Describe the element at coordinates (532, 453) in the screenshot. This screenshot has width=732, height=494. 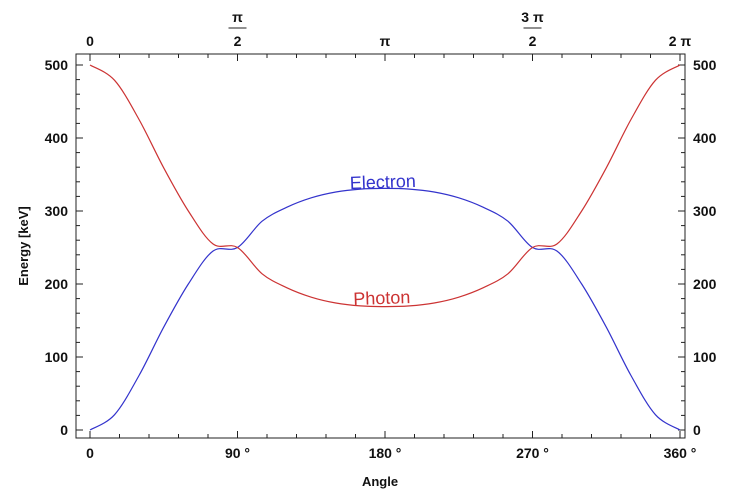
I see `x-tick-label: 270 °` at that location.